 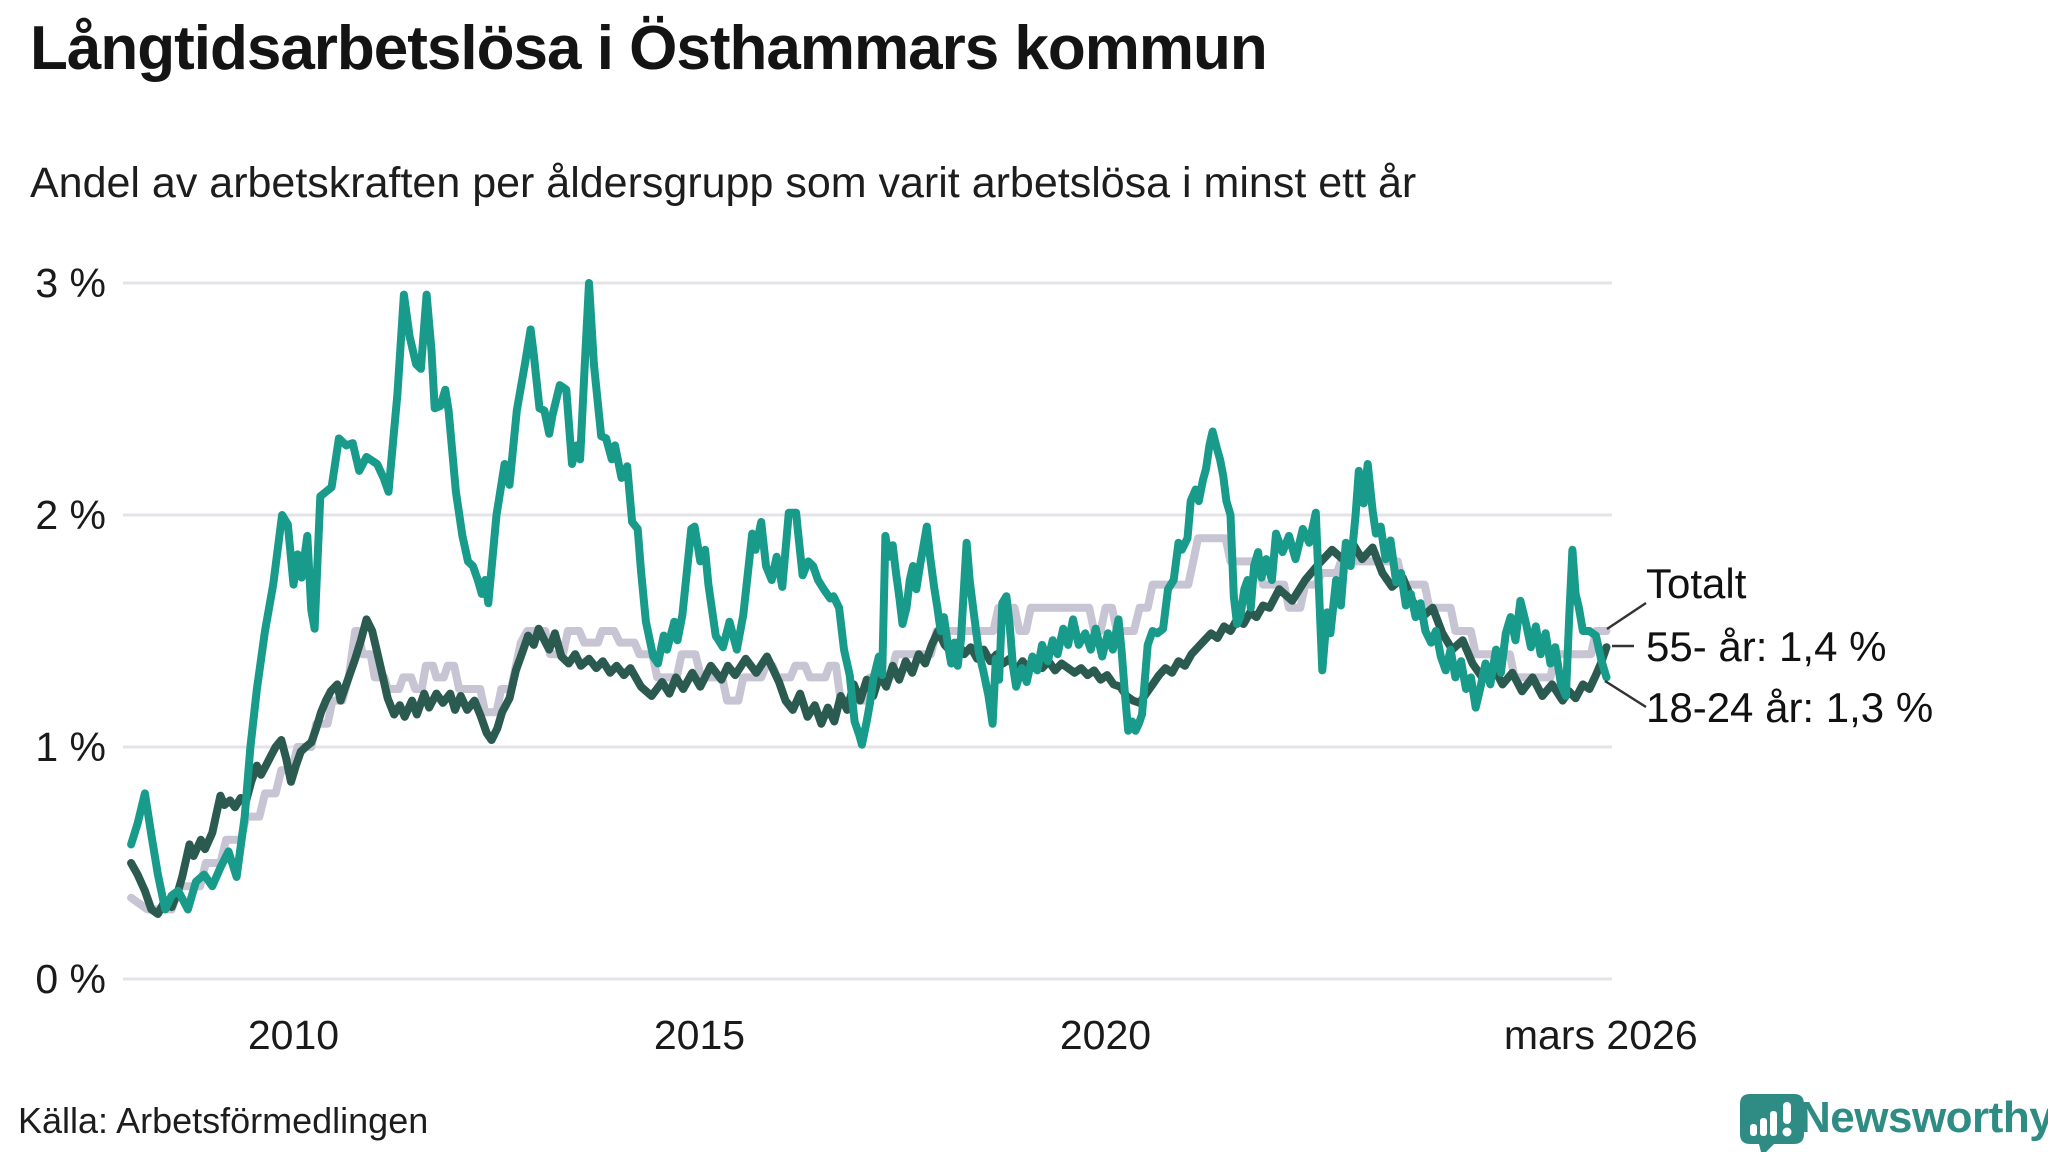 What do you see at coordinates (1626, 616) in the screenshot?
I see `leader-line-totalt` at bounding box center [1626, 616].